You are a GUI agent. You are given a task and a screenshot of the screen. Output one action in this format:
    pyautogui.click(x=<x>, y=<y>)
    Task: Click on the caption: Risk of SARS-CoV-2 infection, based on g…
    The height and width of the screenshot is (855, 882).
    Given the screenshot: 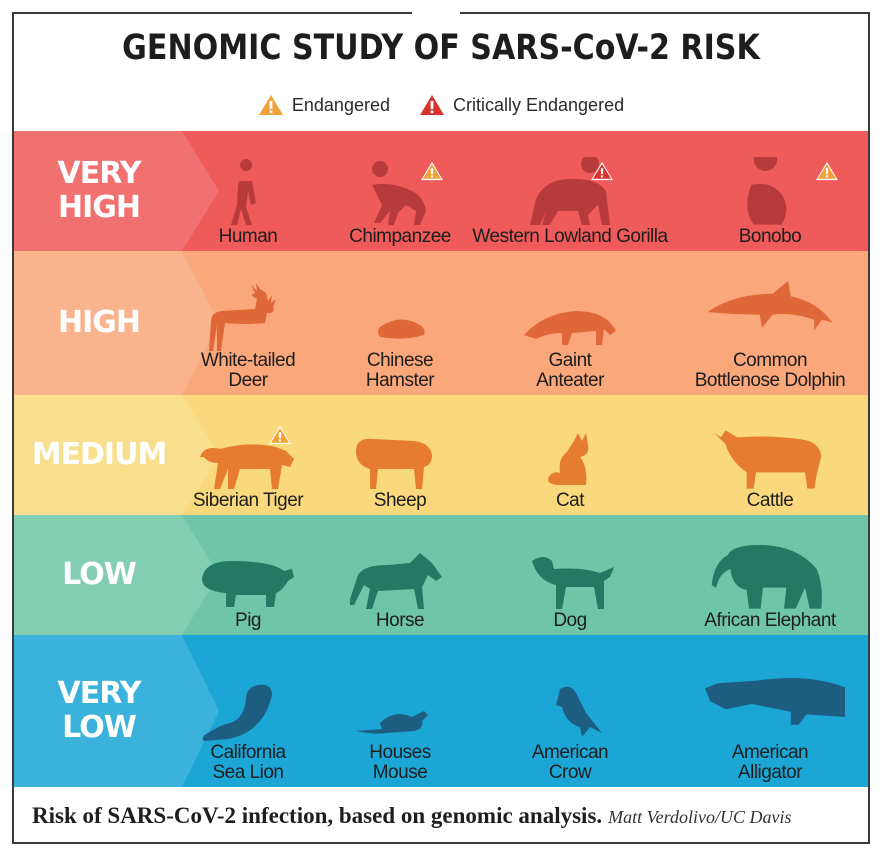 What is the action you would take?
    pyautogui.click(x=411, y=816)
    